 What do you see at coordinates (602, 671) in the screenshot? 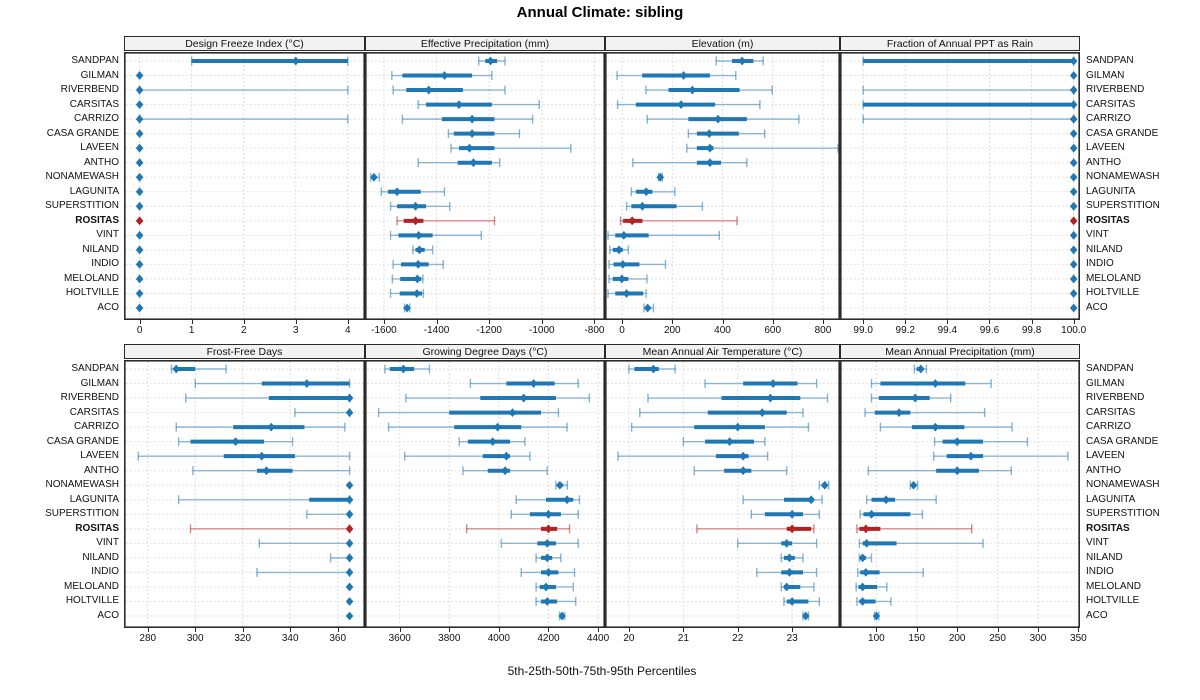
I see `percentiles-caption: 5th-25th-50th-75th-95th Percentiles` at bounding box center [602, 671].